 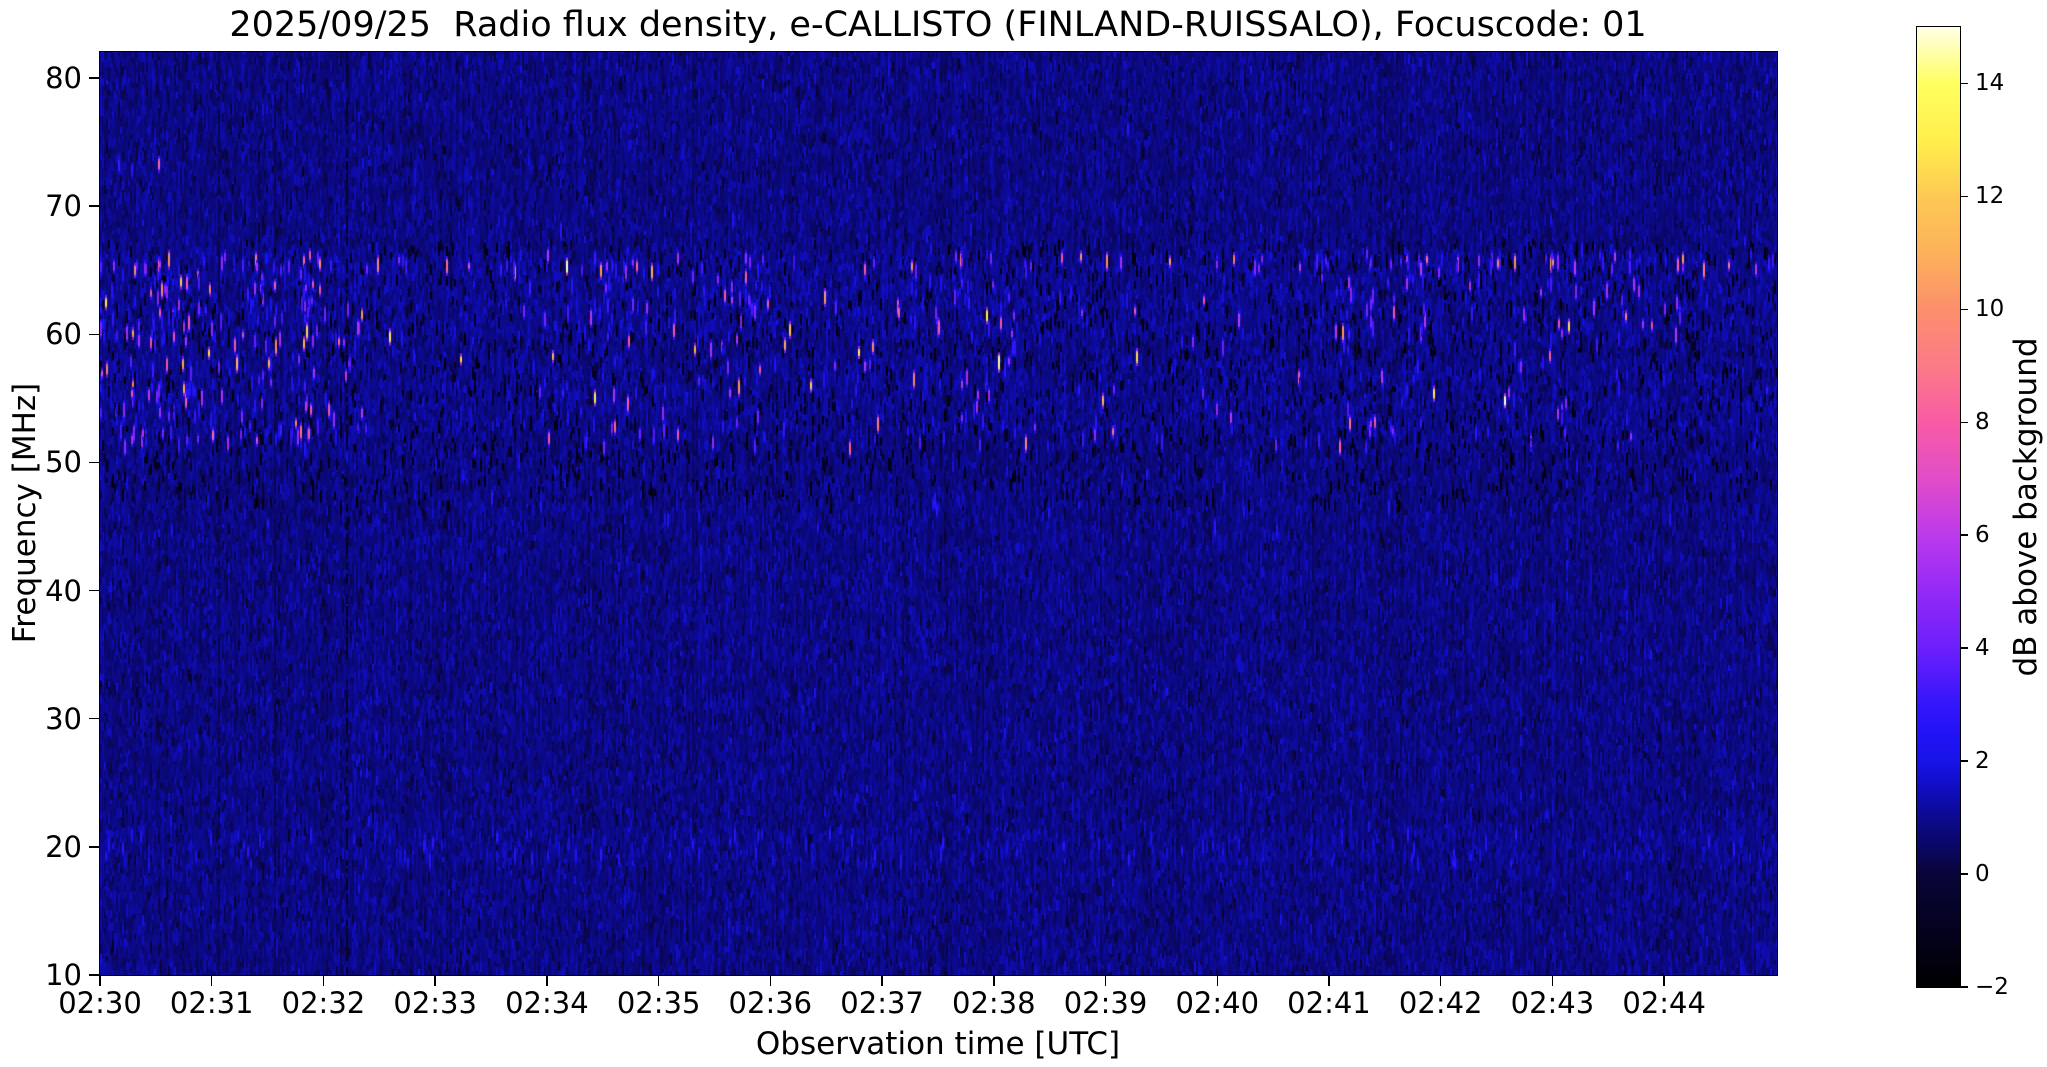 What do you see at coordinates (435, 1003) in the screenshot?
I see `x-tick-label: 02:33` at bounding box center [435, 1003].